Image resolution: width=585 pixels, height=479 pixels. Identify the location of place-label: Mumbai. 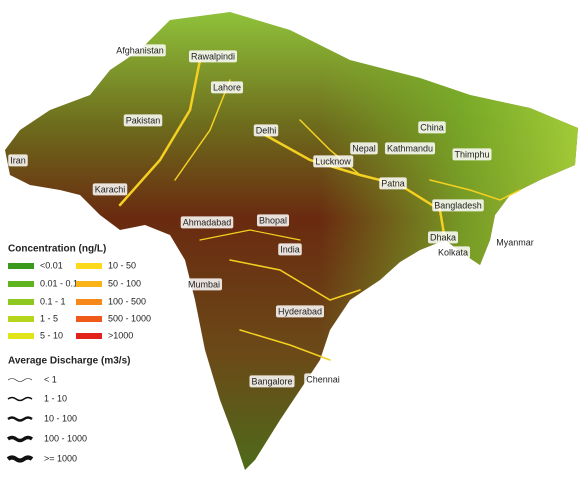
(204, 284).